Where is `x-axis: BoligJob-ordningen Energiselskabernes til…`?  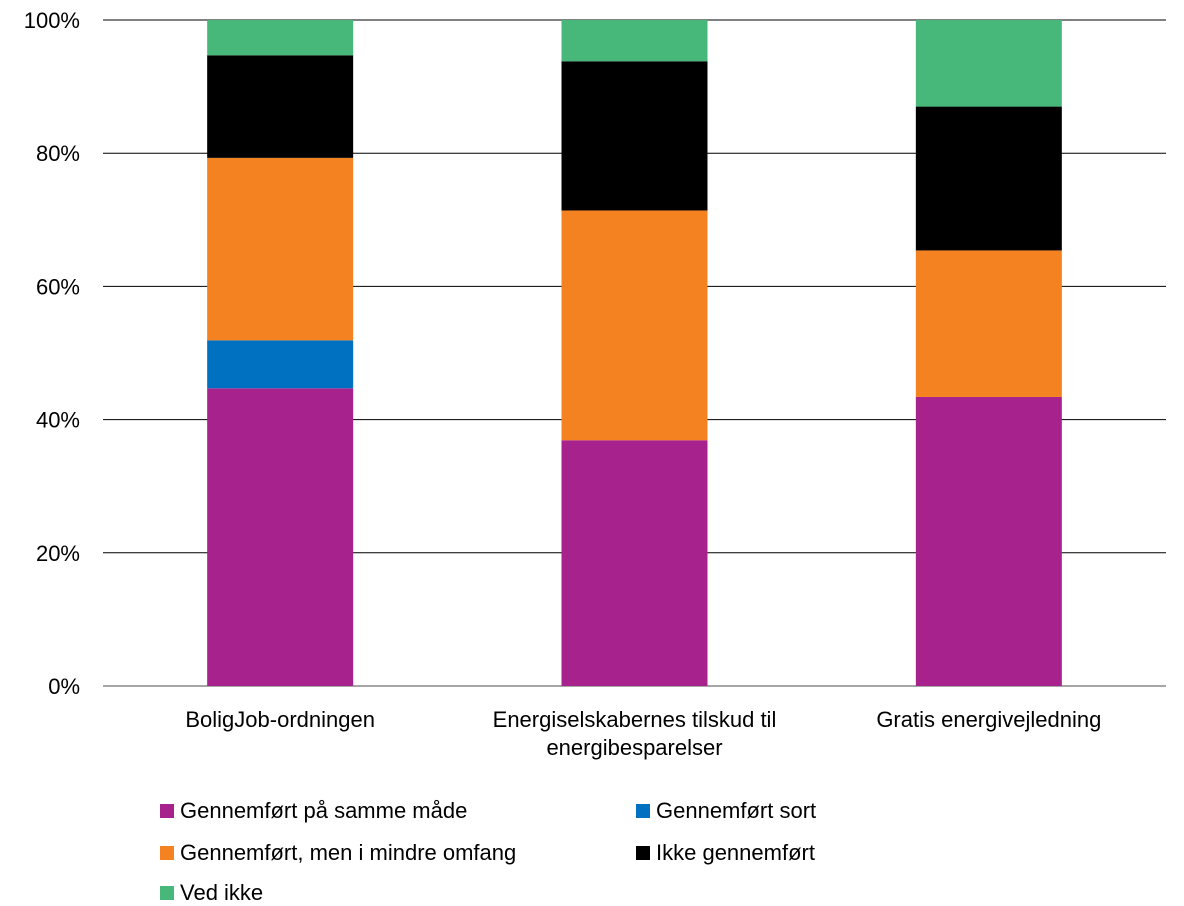 x-axis: BoligJob-ordningen Energiselskabernes til… is located at coordinates (643, 733).